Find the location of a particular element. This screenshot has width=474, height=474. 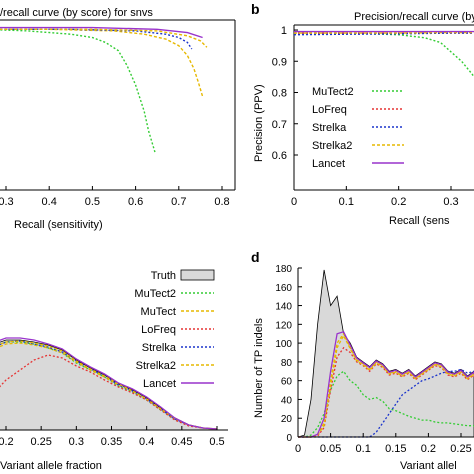

panel-b-x-tick-label: 0.1 is located at coordinates (346, 202).